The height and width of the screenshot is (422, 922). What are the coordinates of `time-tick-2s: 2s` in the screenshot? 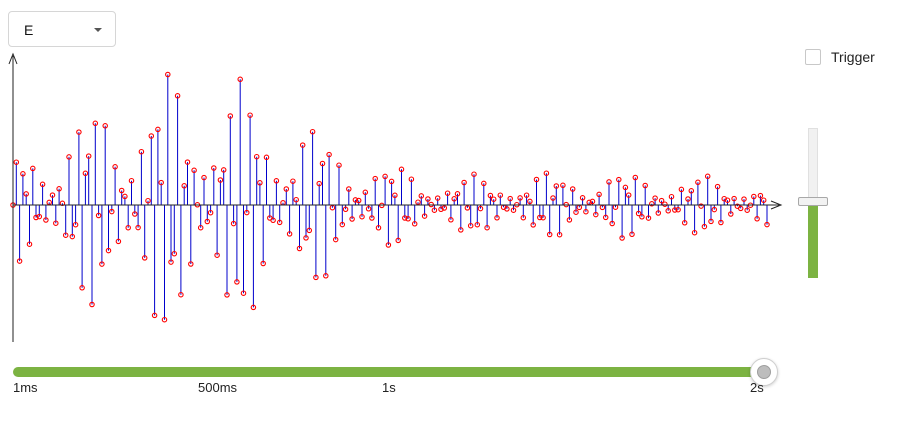 It's located at (757, 387).